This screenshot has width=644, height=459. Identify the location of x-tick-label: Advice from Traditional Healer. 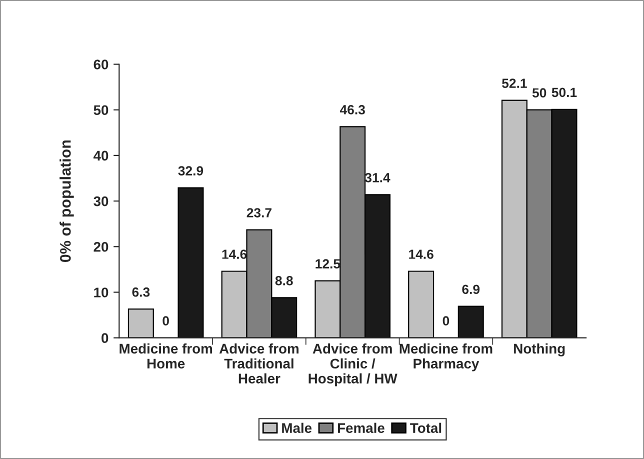
(258, 363).